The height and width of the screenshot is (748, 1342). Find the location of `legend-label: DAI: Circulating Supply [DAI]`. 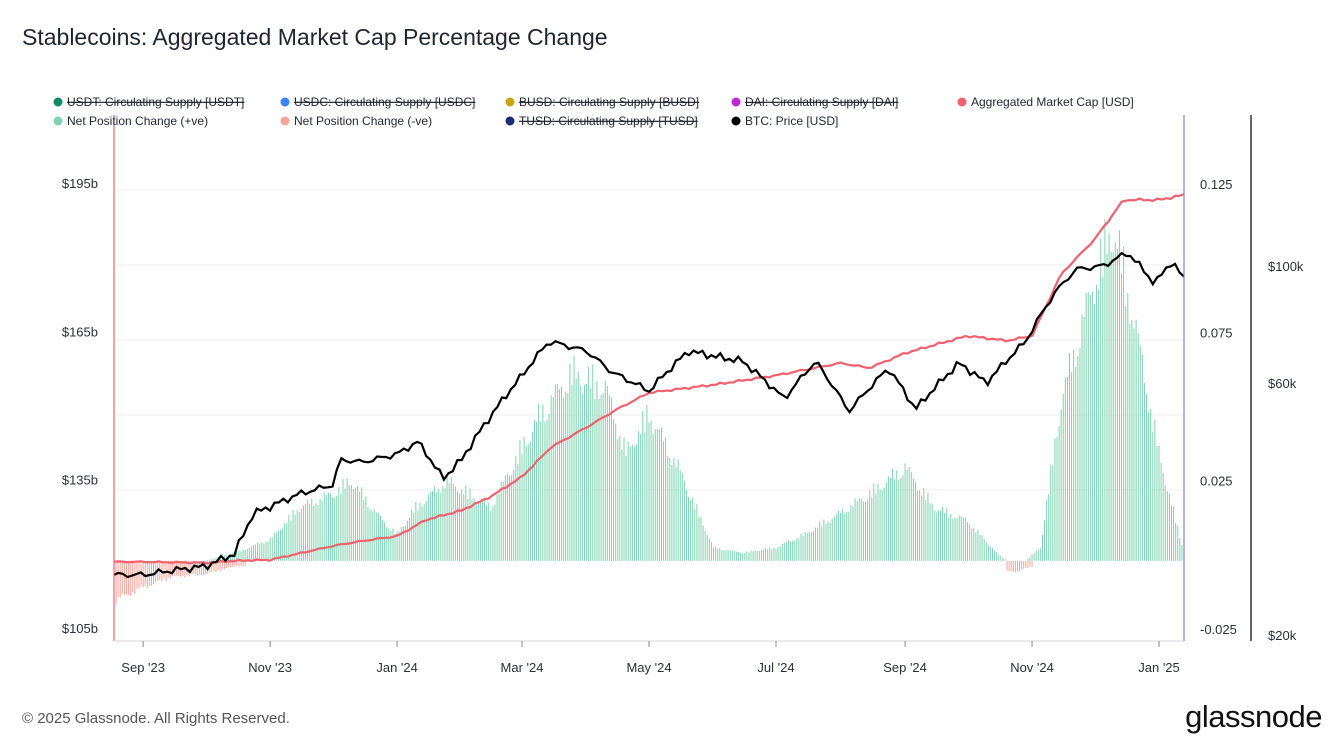

legend-label: DAI: Circulating Supply [DAI] is located at coordinates (821, 102).